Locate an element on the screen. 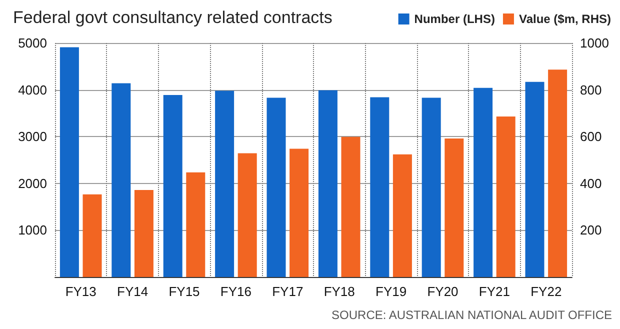  x-tick-label: FY16 is located at coordinates (236, 291).